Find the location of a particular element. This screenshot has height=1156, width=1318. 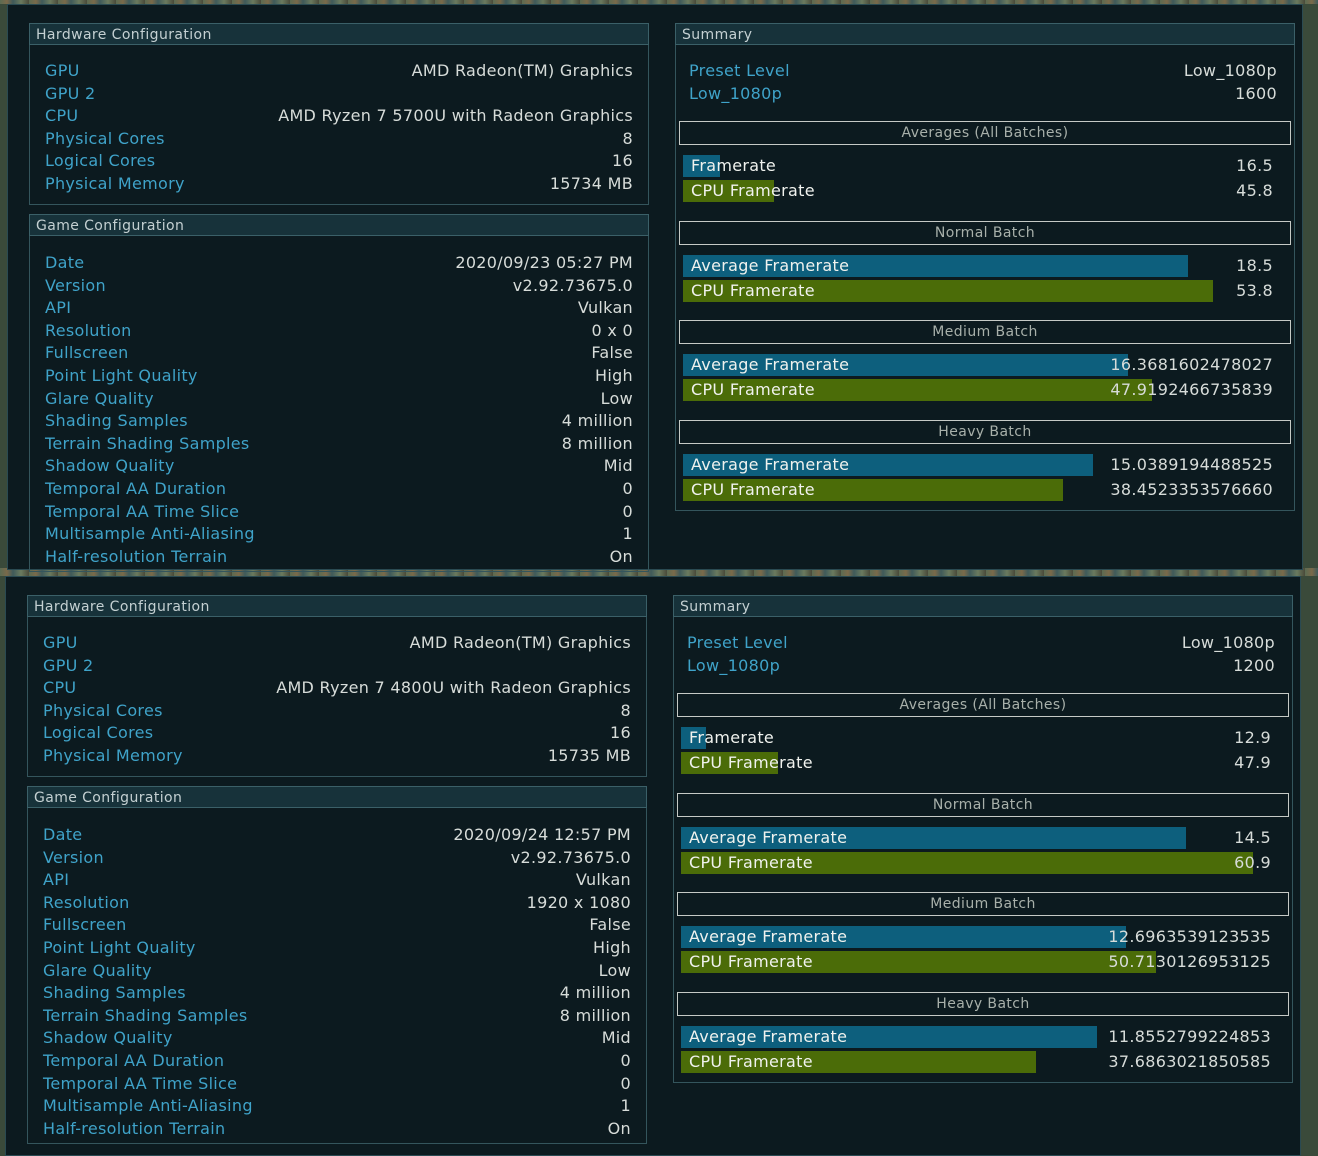

game-config-row-value: 2020/09/24 12:57 PM is located at coordinates (542, 834).